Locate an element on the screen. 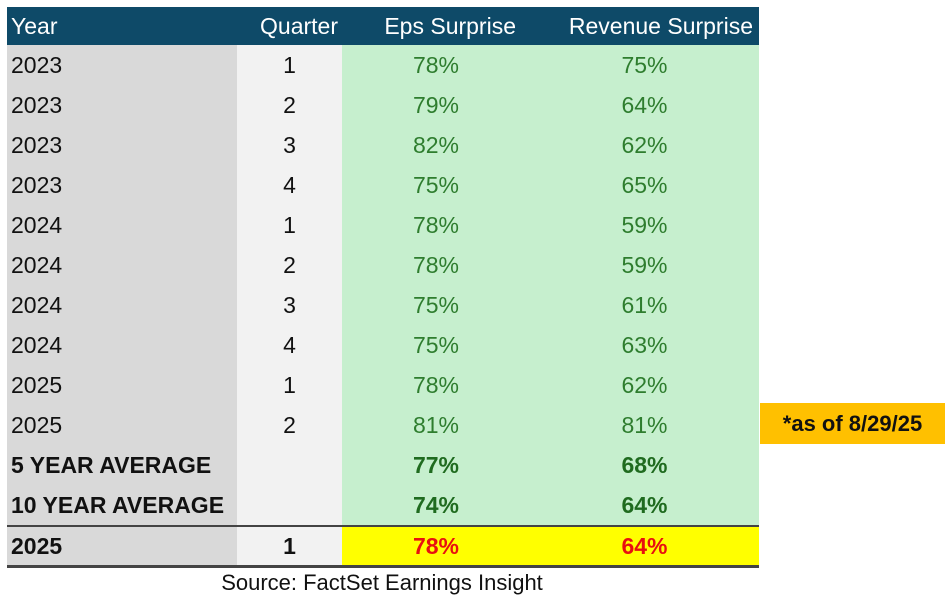 This screenshot has width=951, height=606. source-caption: Source: FactSet Earnings Insight is located at coordinates (382, 582).